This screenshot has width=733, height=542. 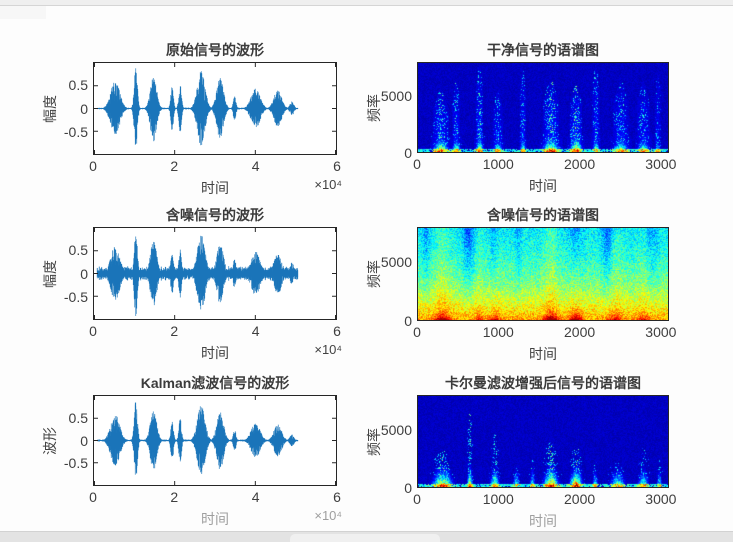 What do you see at coordinates (23, 12) in the screenshot?
I see `window-top-left-tab` at bounding box center [23, 12].